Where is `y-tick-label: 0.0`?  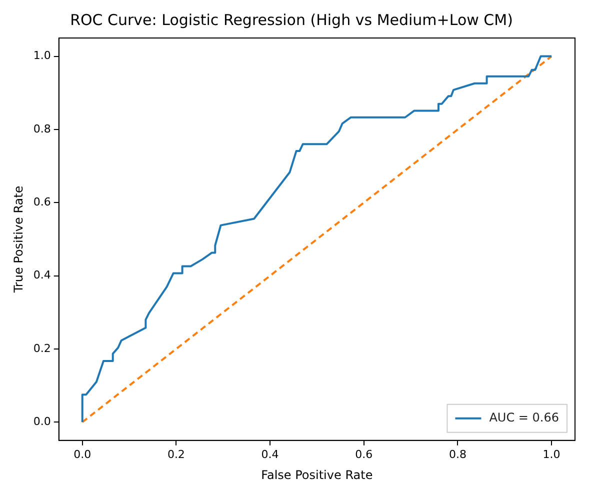
y-tick-label: 0.0 is located at coordinates (42, 421).